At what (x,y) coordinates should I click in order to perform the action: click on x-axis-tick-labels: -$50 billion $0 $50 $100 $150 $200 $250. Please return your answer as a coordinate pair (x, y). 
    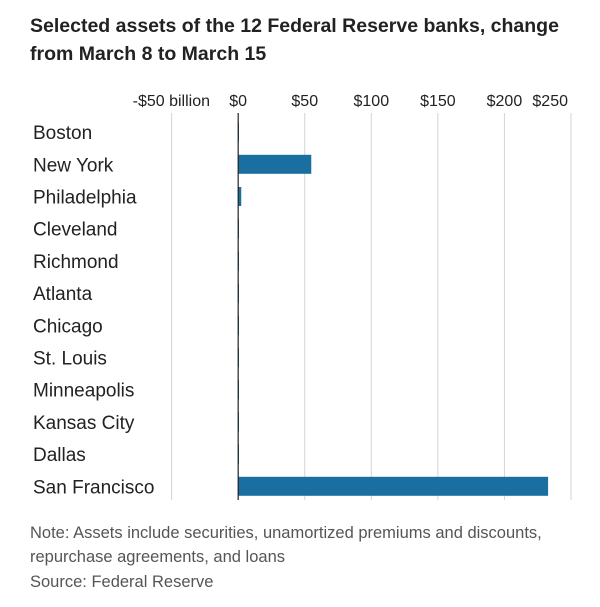
    Looking at the image, I should click on (350, 101).